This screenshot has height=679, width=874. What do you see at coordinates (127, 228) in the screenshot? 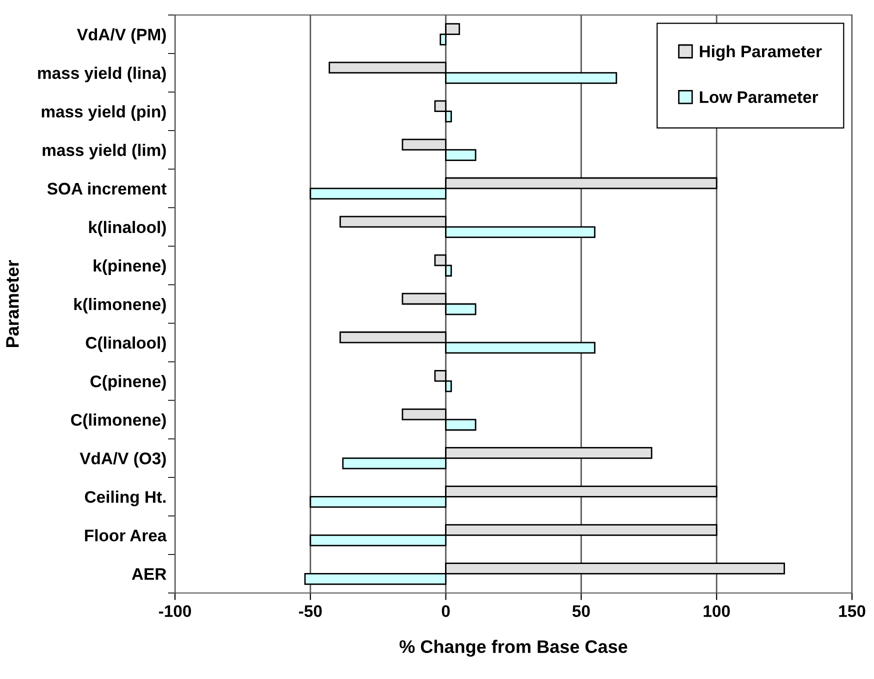
I see `y-tick-label: k(linalool)` at bounding box center [127, 228].